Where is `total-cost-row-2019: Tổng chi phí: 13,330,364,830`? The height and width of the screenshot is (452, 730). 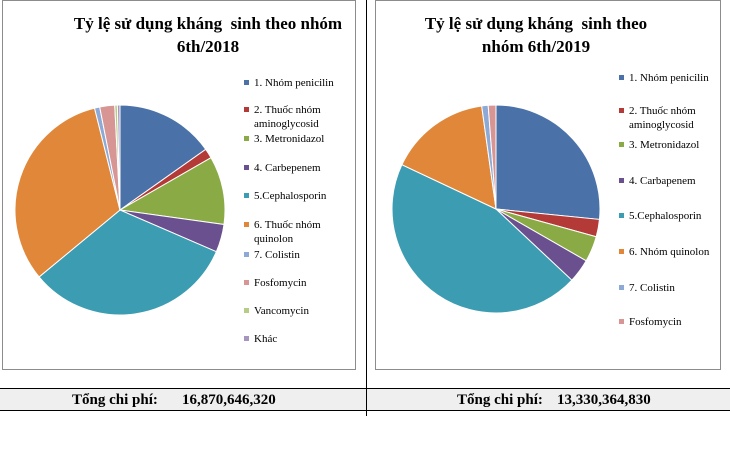
total-cost-row-2019: Tổng chi phí: 13,330,364,830 is located at coordinates (548, 399).